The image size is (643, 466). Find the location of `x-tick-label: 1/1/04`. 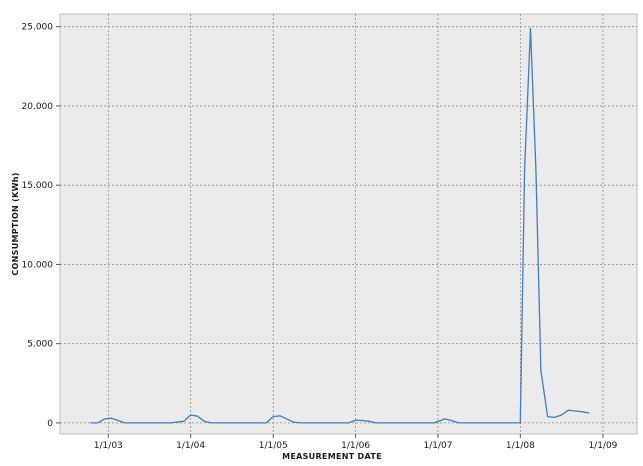

x-tick-label: 1/1/04 is located at coordinates (190, 446).